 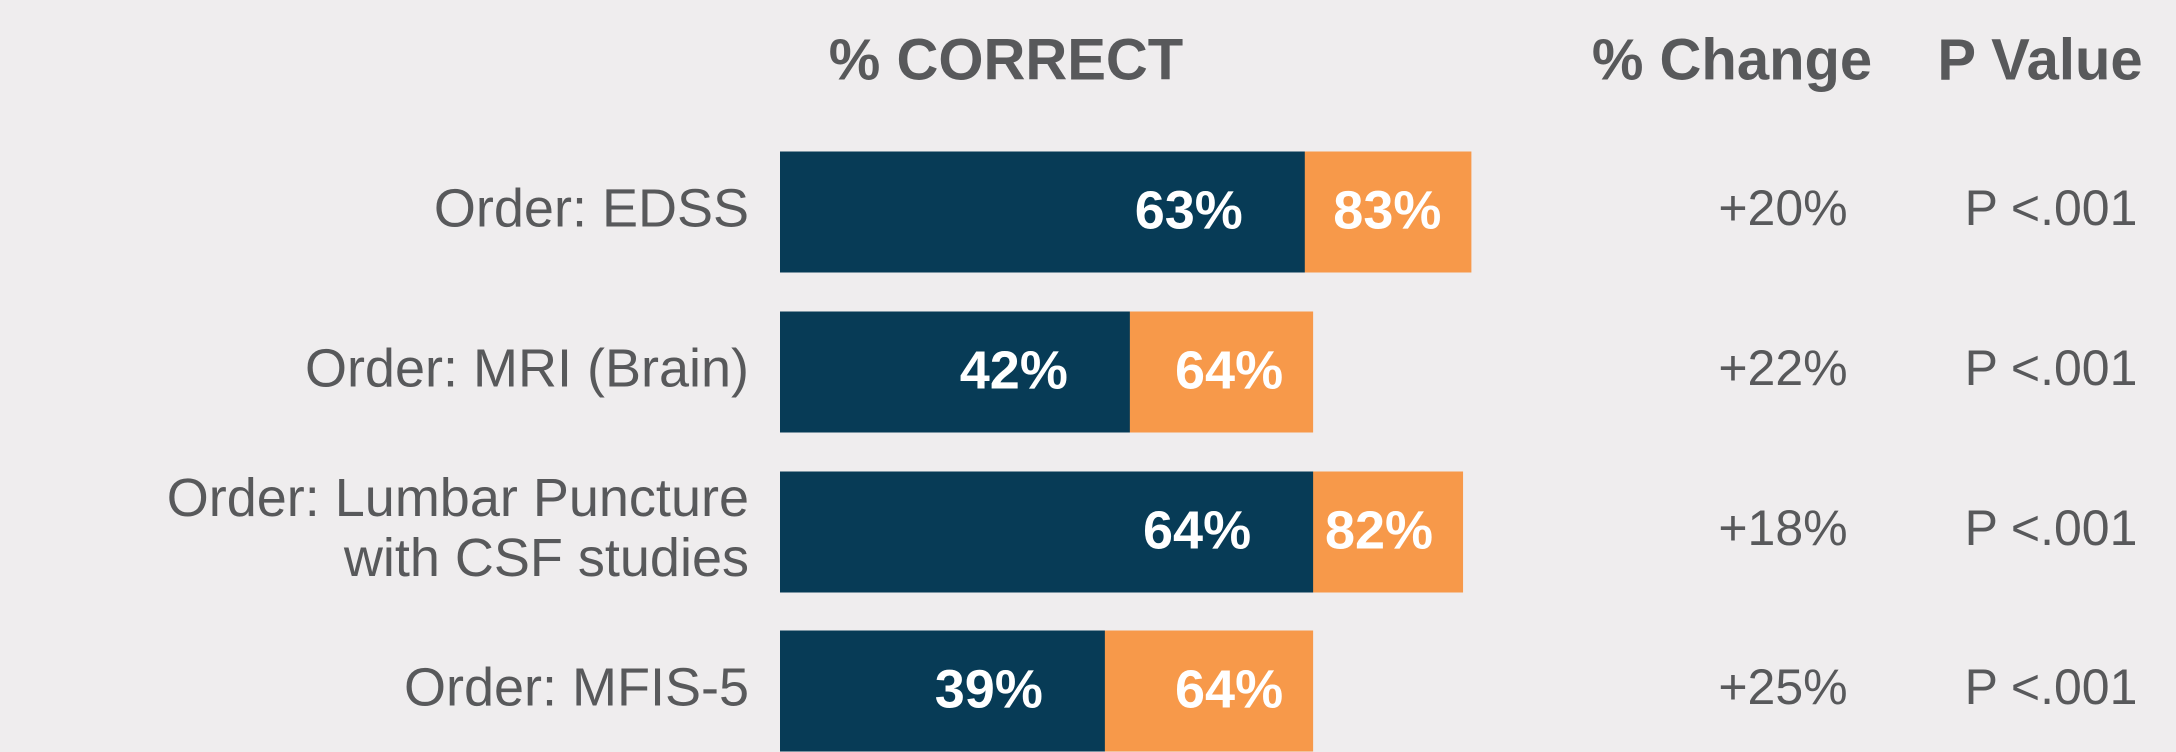 What do you see at coordinates (1782, 528) in the screenshot?
I see `column-value: +18%` at bounding box center [1782, 528].